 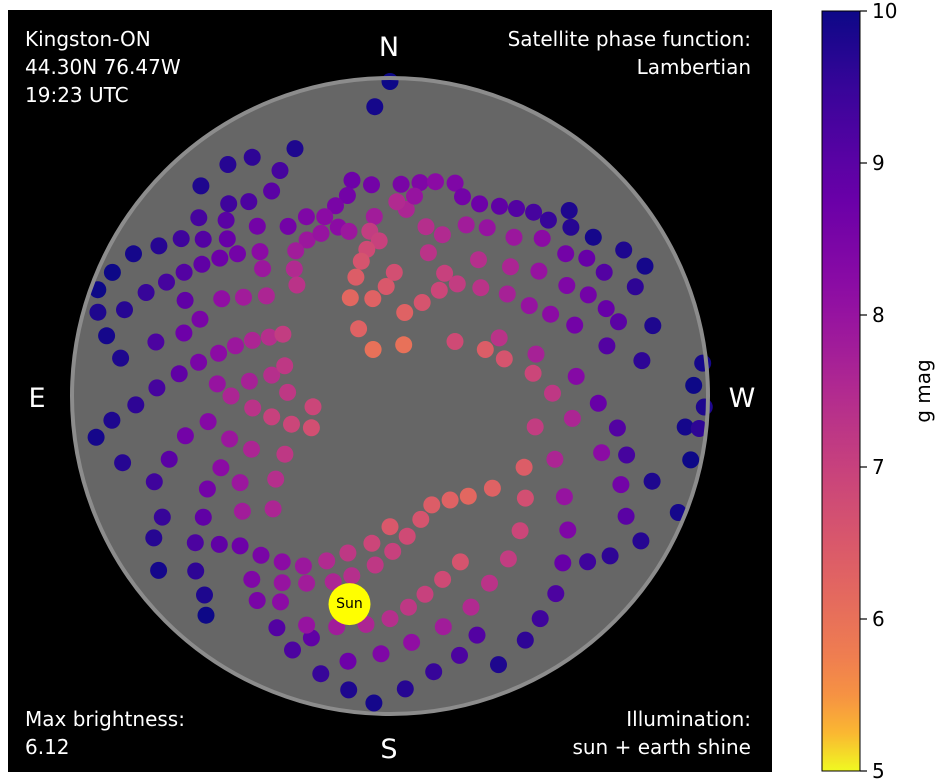 What do you see at coordinates (47, 747) in the screenshot?
I see `max-brightness-value: 6.12` at bounding box center [47, 747].